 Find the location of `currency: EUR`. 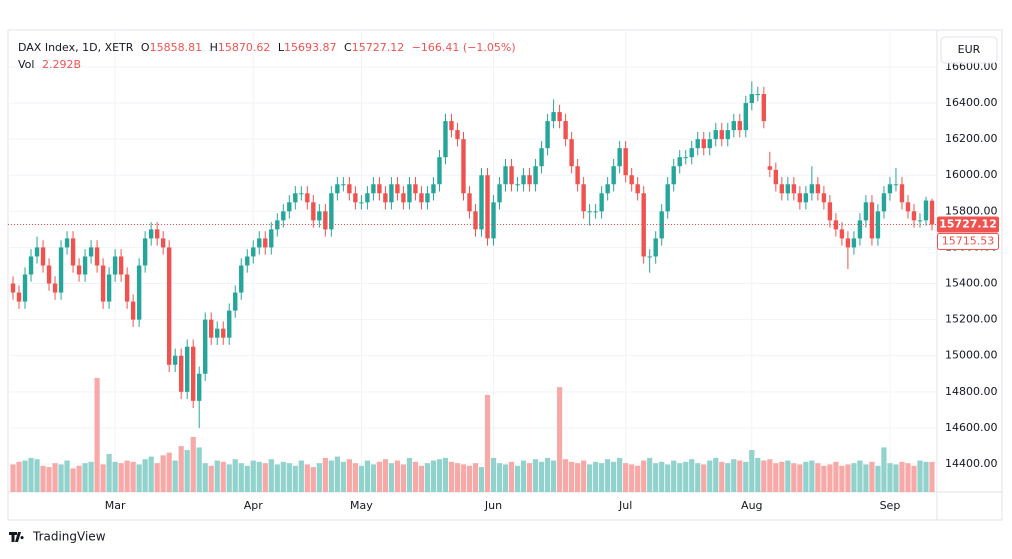

currency: EUR is located at coordinates (969, 49).